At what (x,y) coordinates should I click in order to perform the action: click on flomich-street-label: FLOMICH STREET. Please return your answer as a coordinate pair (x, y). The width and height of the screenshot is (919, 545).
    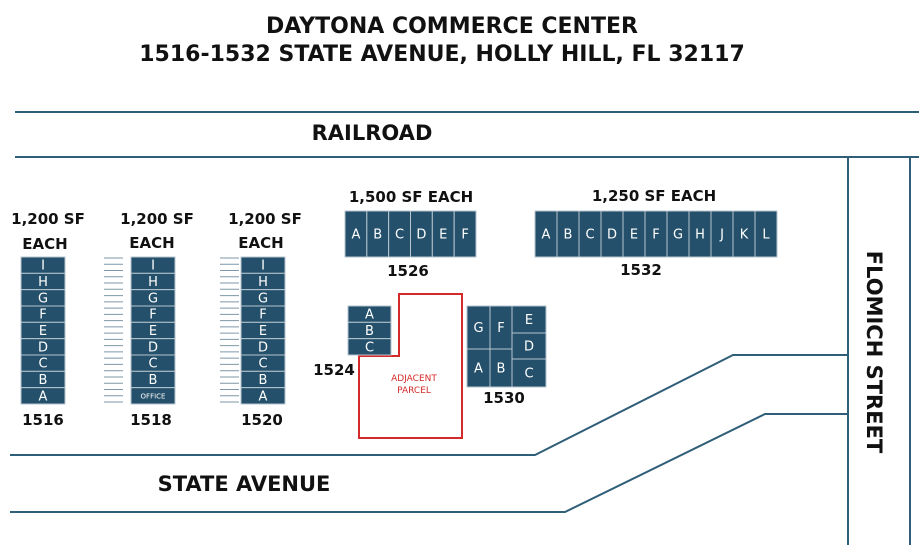
    Looking at the image, I should click on (874, 352).